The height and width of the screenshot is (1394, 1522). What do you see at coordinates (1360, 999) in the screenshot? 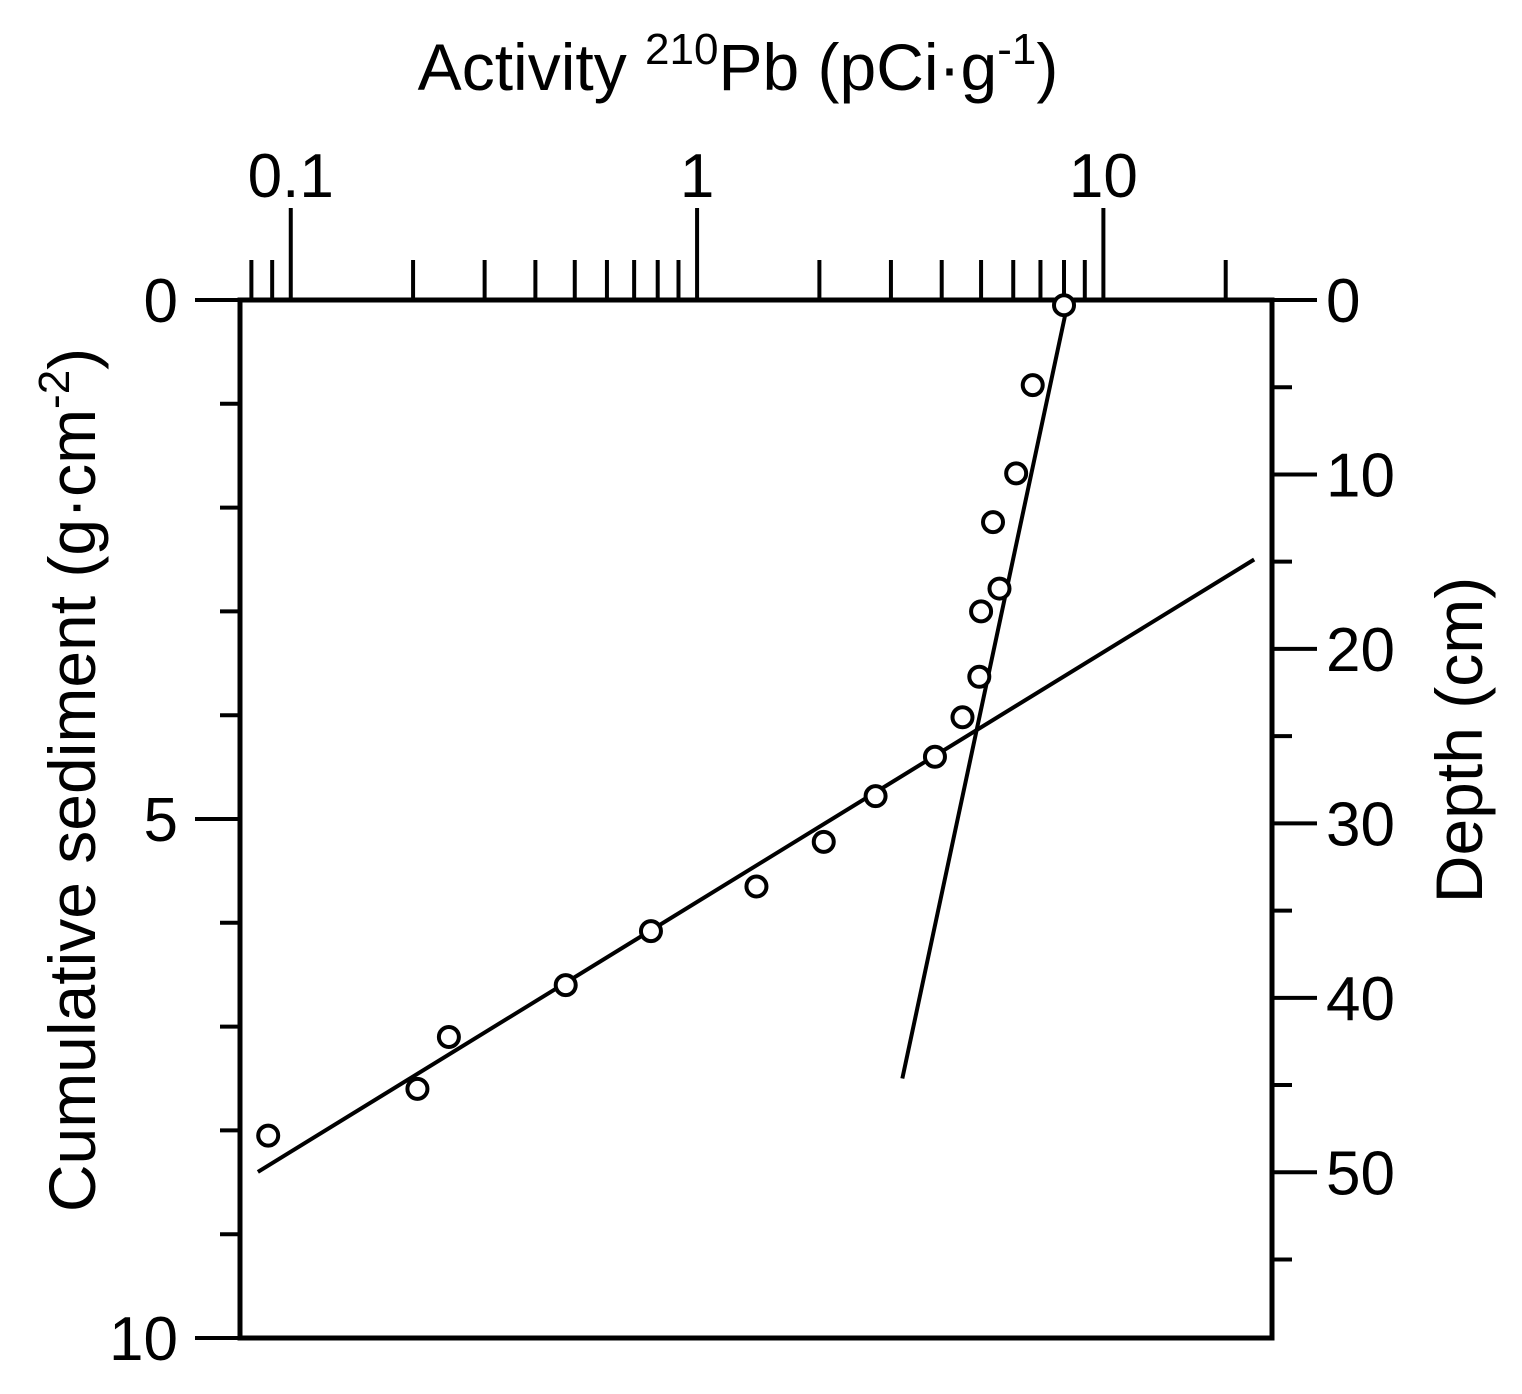
I see `right-tick-label: 40` at bounding box center [1360, 999].